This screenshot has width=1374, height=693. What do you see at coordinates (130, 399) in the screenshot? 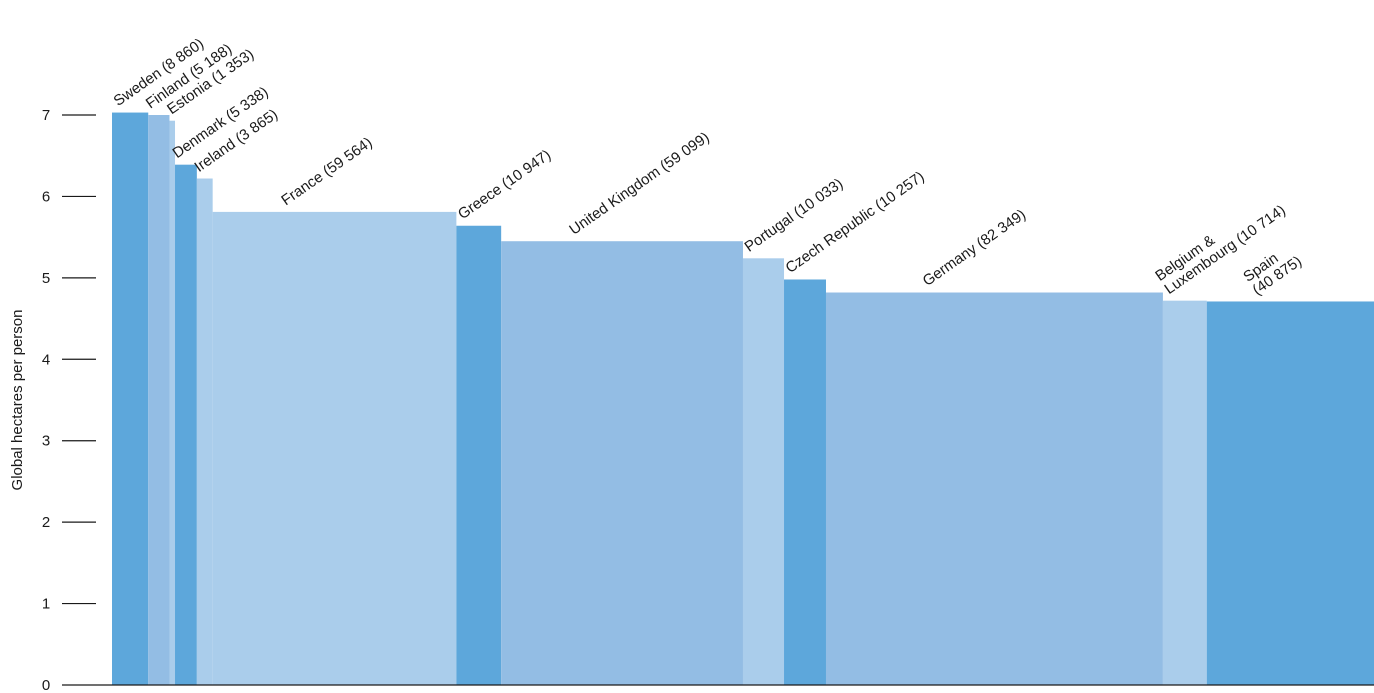
I see `bar-sweden` at bounding box center [130, 399].